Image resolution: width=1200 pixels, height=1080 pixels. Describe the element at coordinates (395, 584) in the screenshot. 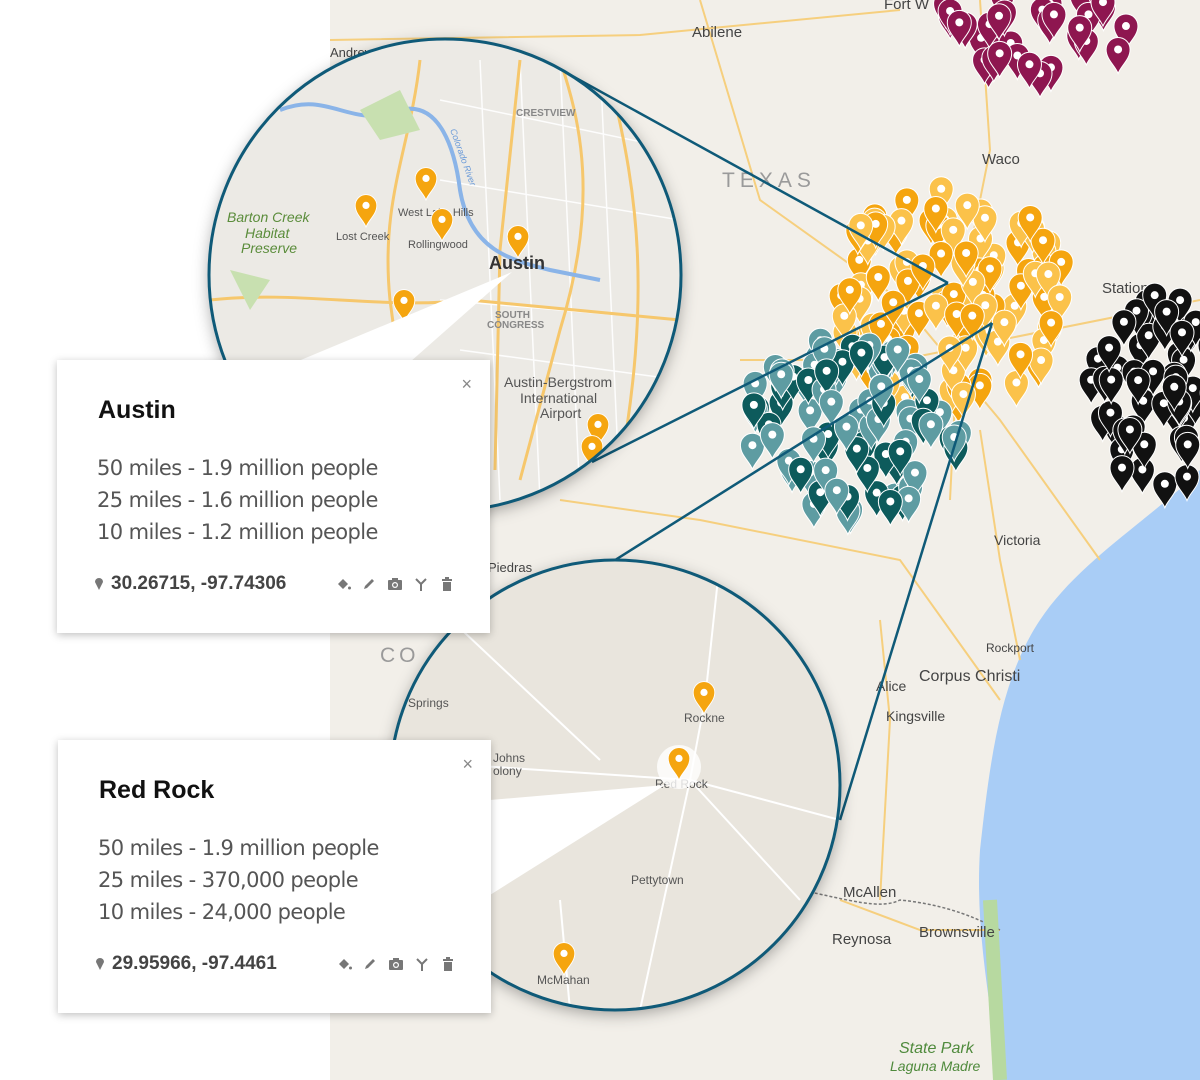

I see `camera-icon` at that location.